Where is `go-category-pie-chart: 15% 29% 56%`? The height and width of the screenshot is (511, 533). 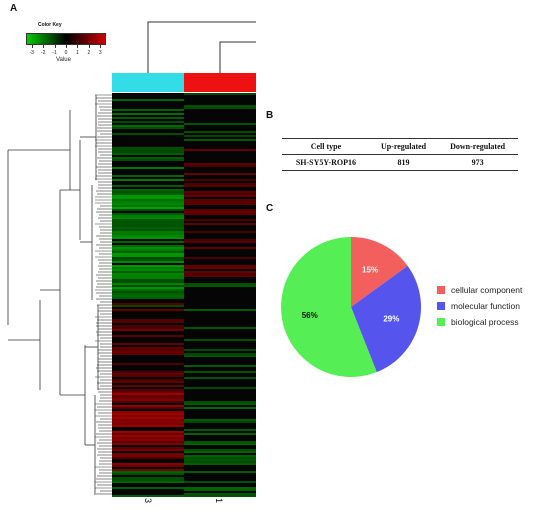 go-category-pie-chart: 15% 29% 56% is located at coordinates (351, 307).